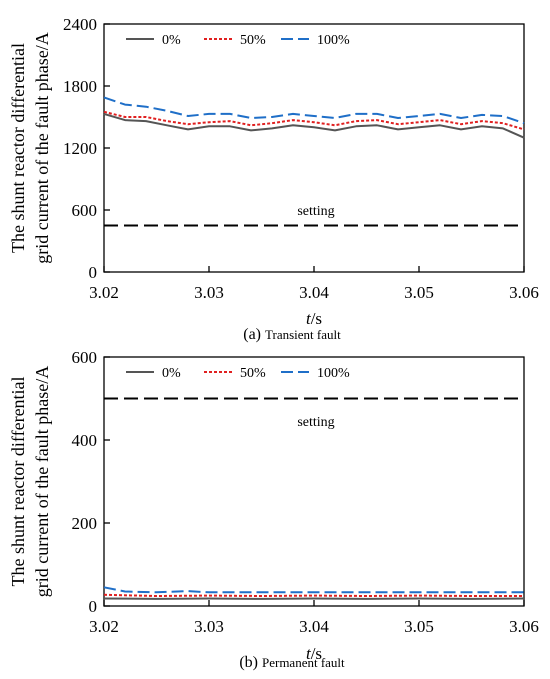 This screenshot has width=550, height=679. Describe the element at coordinates (85, 523) in the screenshot. I see `y-tick-label: 200` at that location.